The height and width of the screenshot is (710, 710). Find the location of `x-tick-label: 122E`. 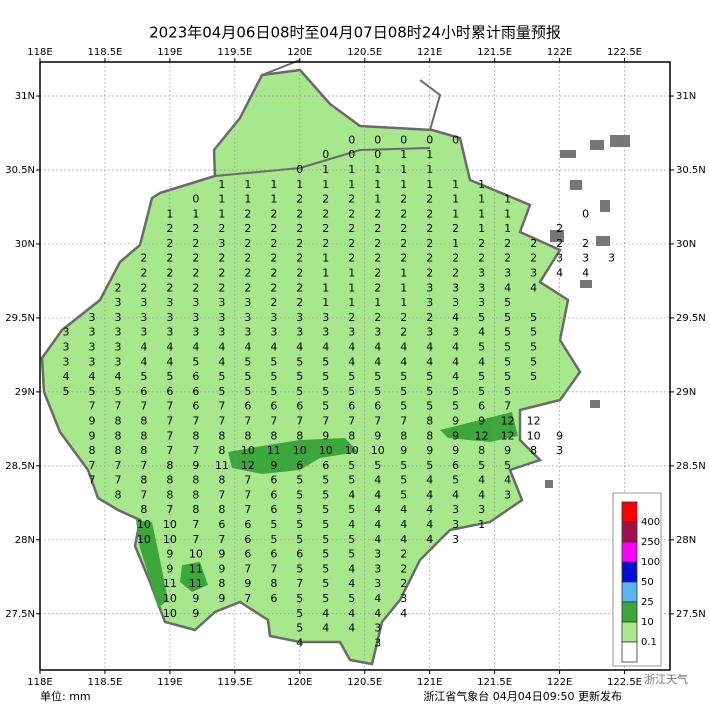

x-tick-label: 122E is located at coordinates (559, 52).